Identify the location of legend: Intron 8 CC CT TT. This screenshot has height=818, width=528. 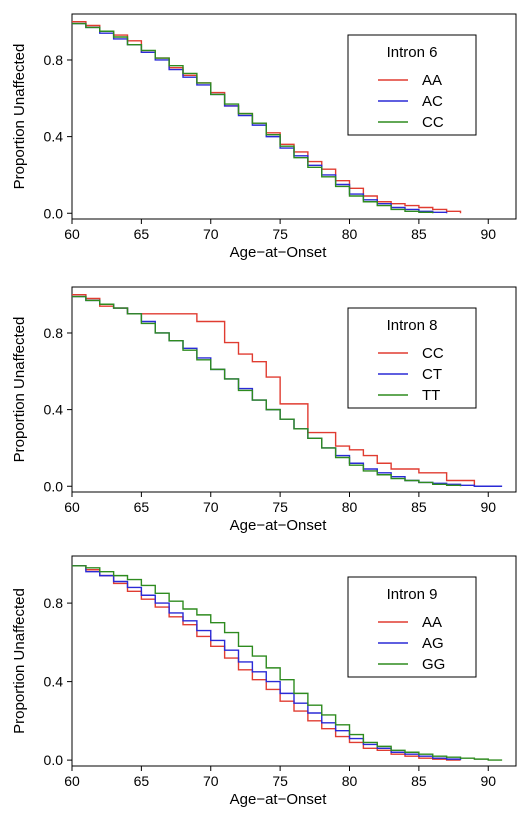
(412, 358).